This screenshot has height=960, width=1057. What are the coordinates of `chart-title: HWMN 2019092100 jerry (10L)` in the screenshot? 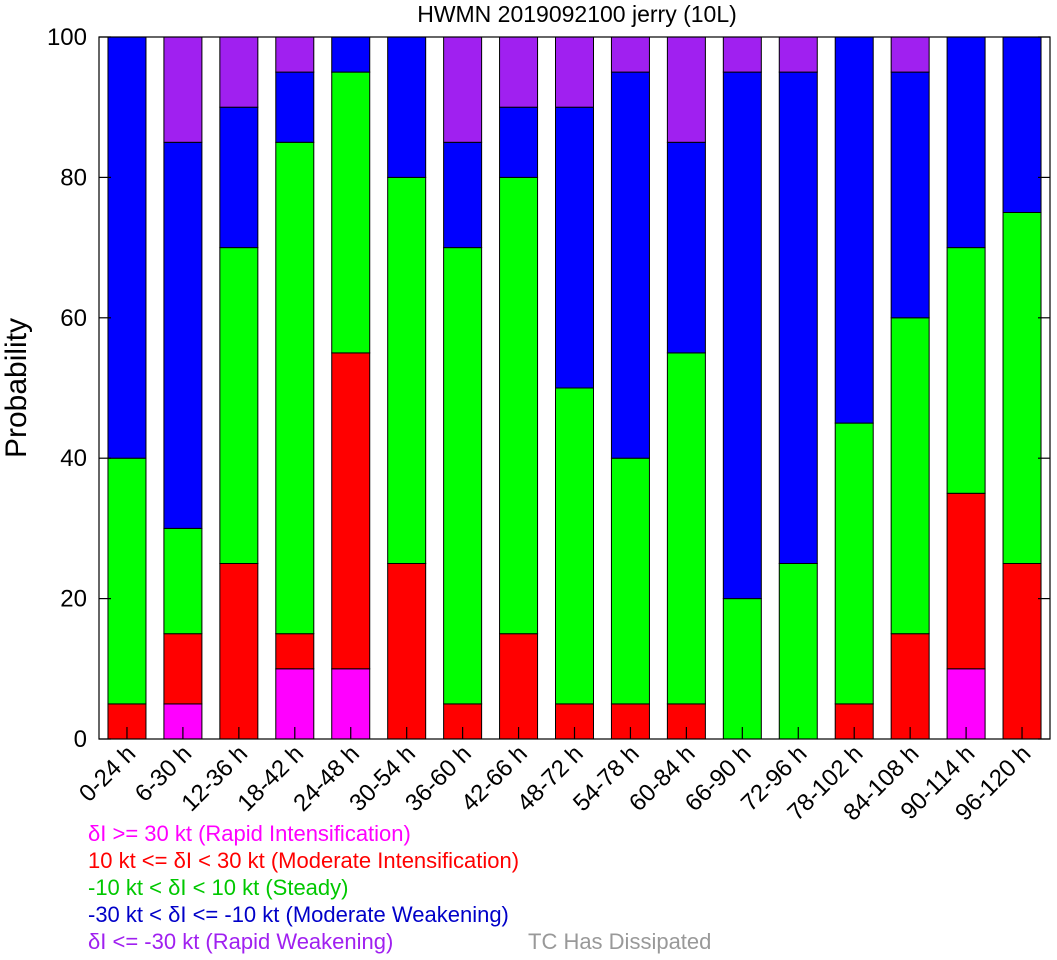 It's located at (577, 14).